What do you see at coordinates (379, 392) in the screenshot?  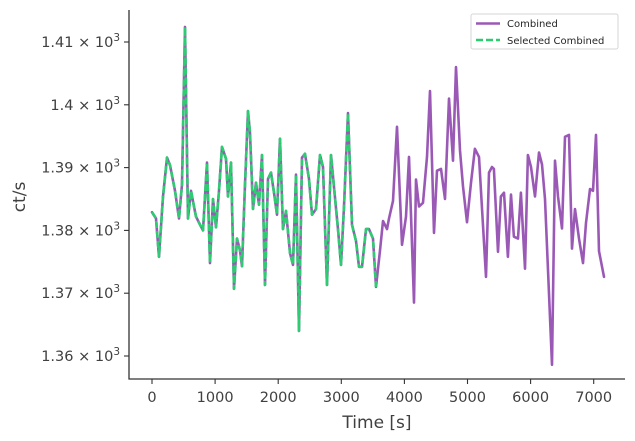 I see `x-ticks: 0 1000 2000 3000 4000 5000 6000 7000` at bounding box center [379, 392].